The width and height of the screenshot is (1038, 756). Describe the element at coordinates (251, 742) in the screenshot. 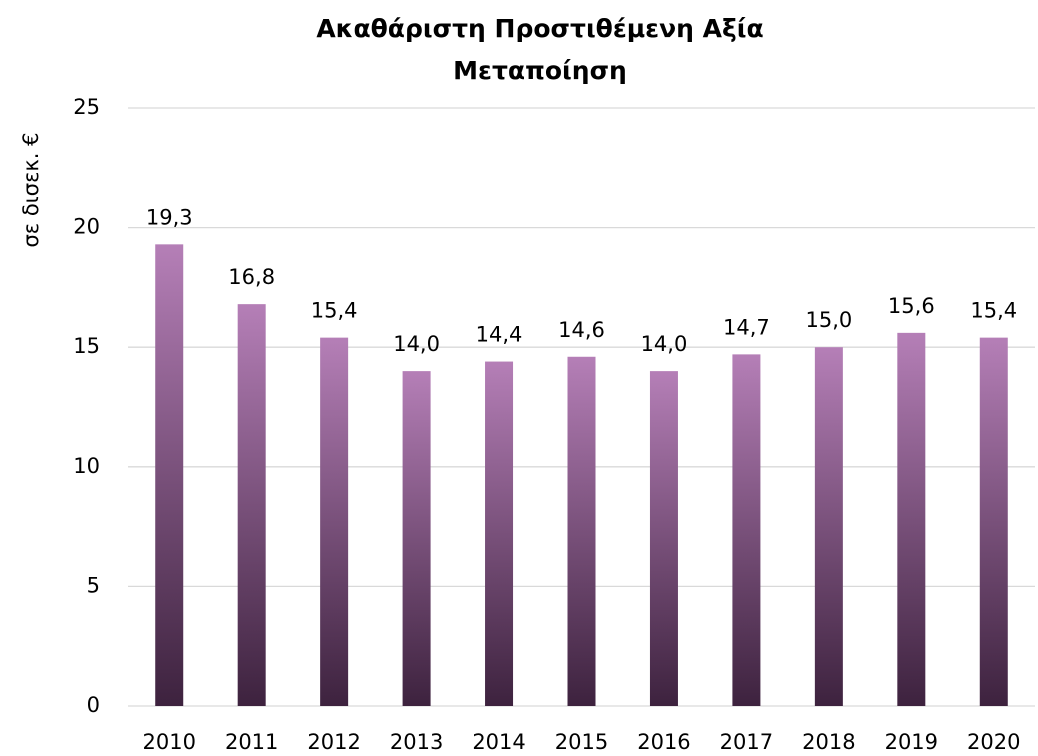

I see `x-tick-label: 2011` at that location.